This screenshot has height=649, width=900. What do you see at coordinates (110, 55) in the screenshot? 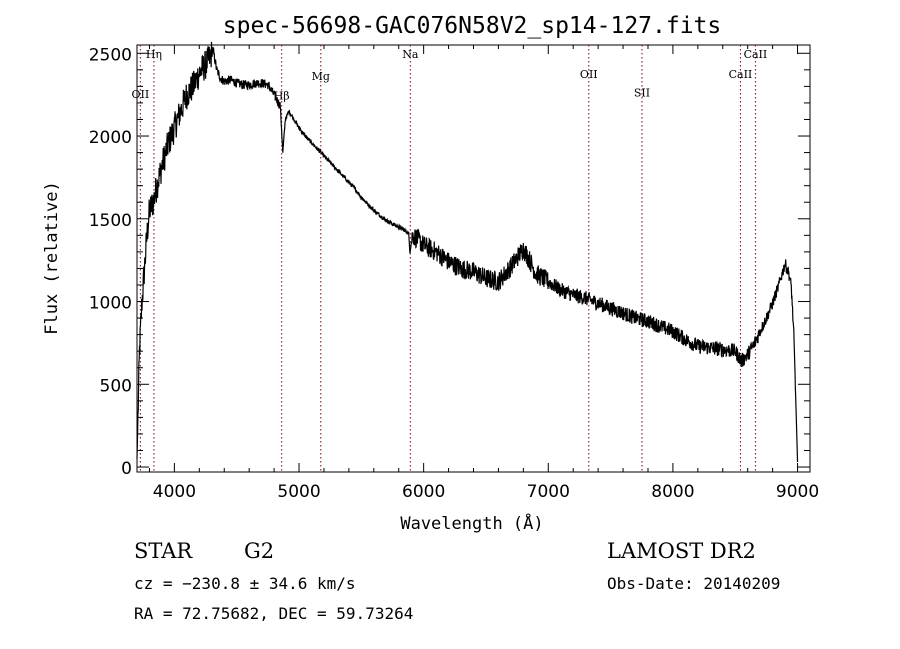
I see `y-tick-label: 2500` at bounding box center [110, 55].